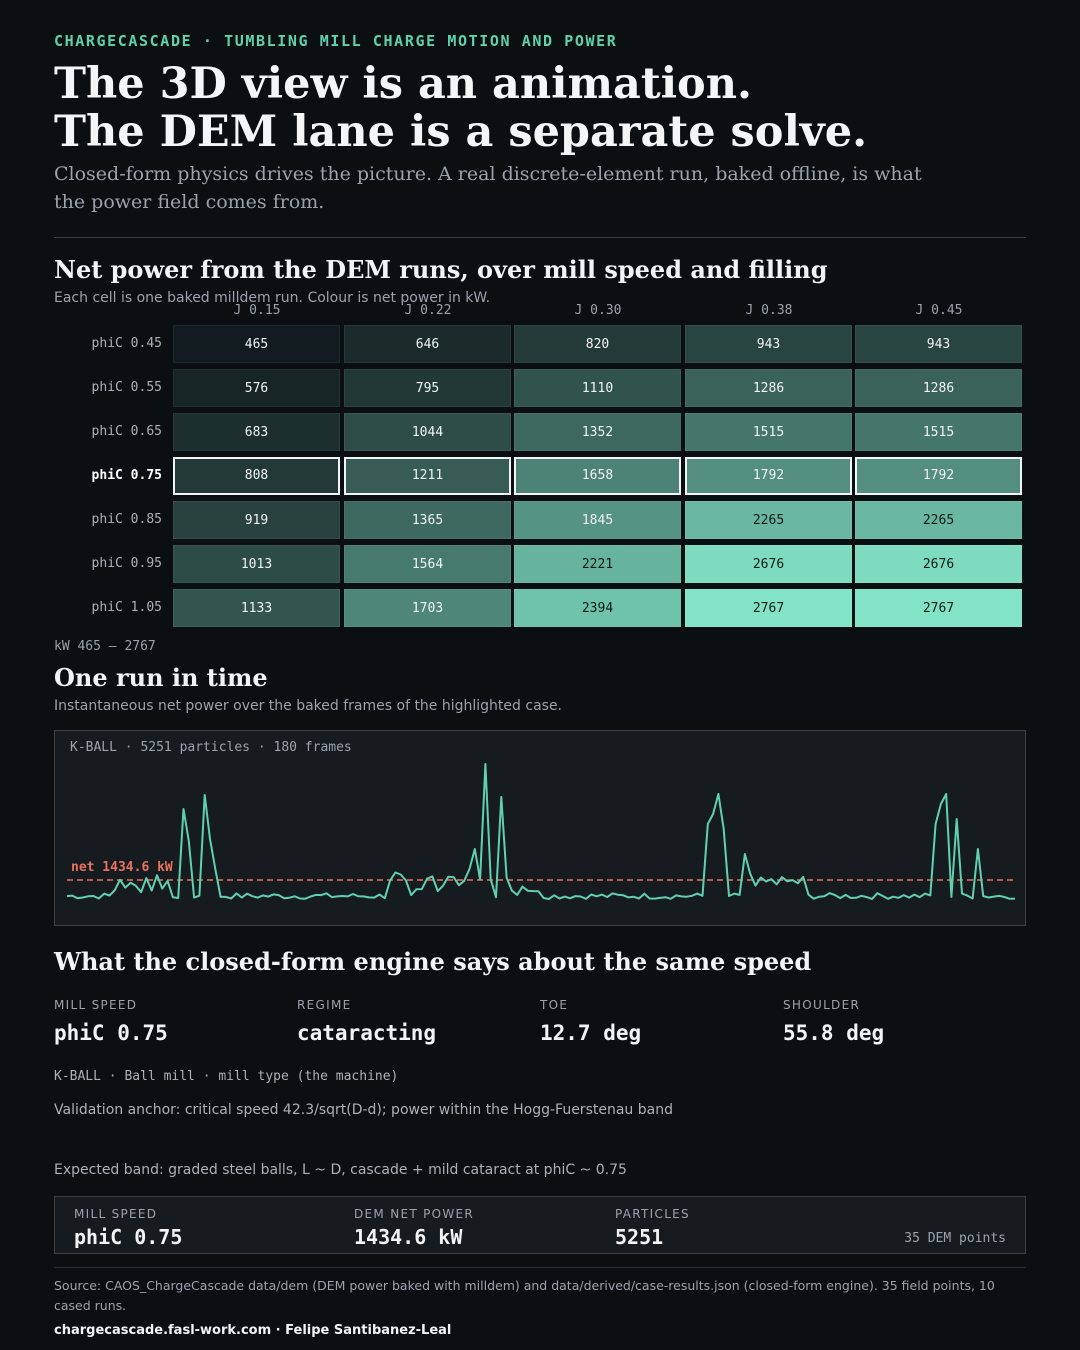  Describe the element at coordinates (256, 344) in the screenshot. I see `heatmap-cell: 465` at that location.